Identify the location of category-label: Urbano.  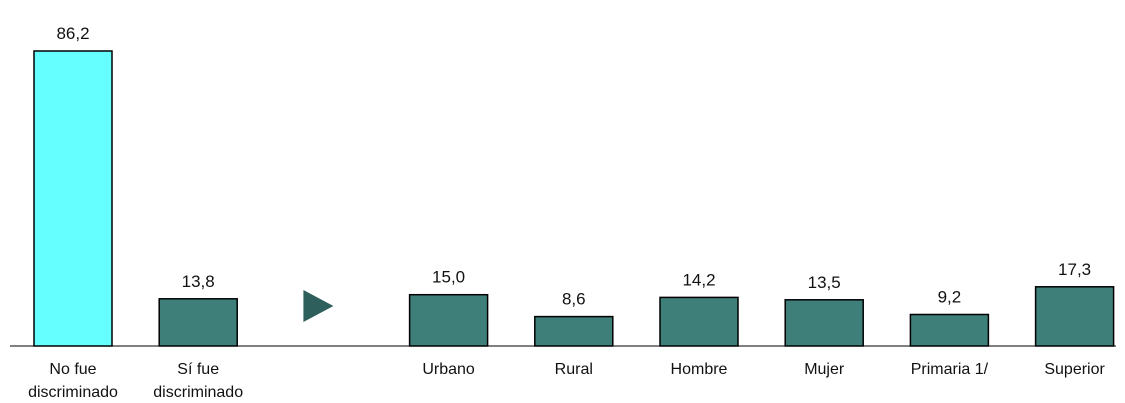
(448, 369).